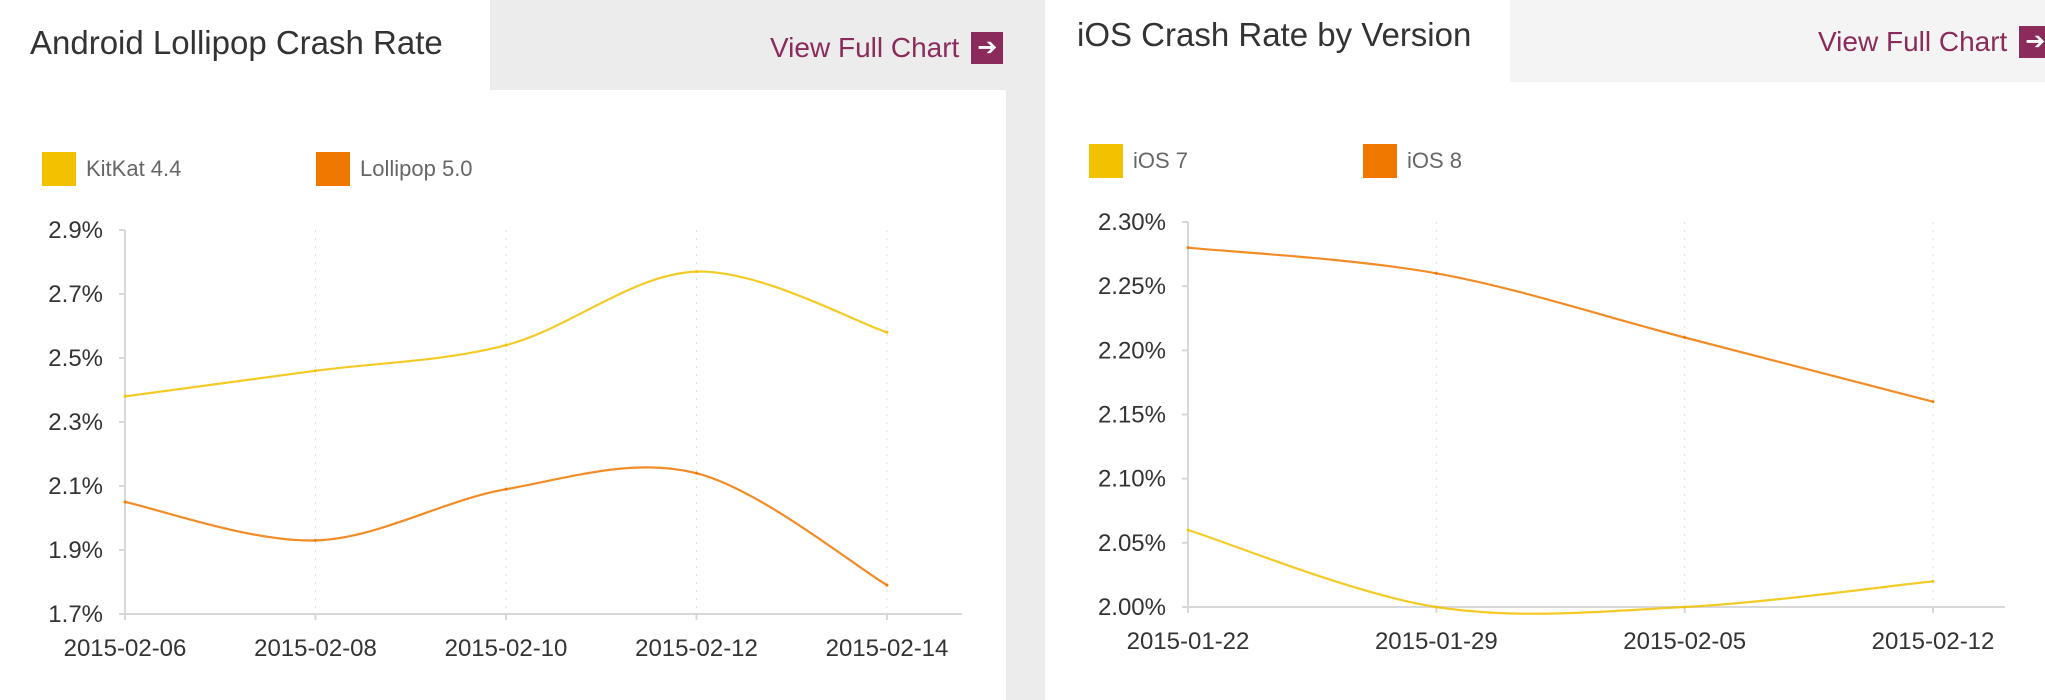  What do you see at coordinates (315, 648) in the screenshot?
I see `x-tick-label: 2015-02-08` at bounding box center [315, 648].